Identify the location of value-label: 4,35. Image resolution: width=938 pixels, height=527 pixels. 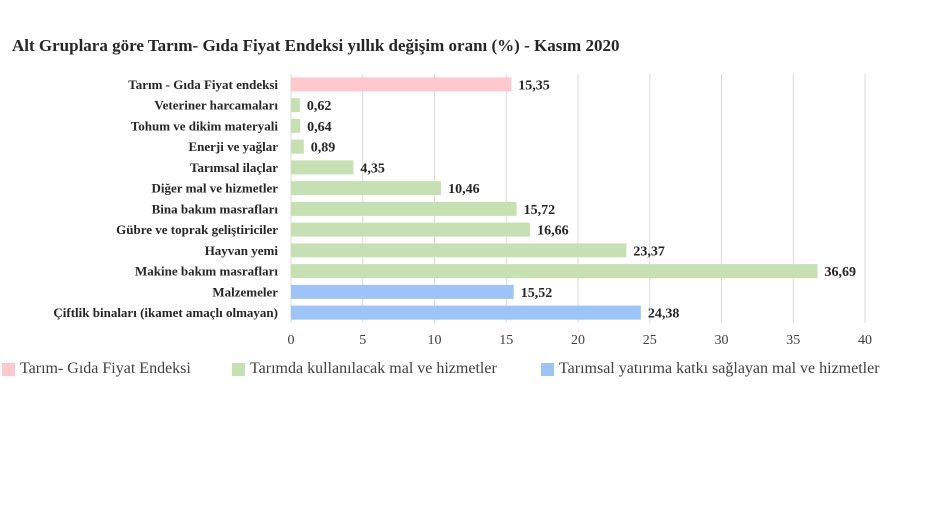
(372, 168).